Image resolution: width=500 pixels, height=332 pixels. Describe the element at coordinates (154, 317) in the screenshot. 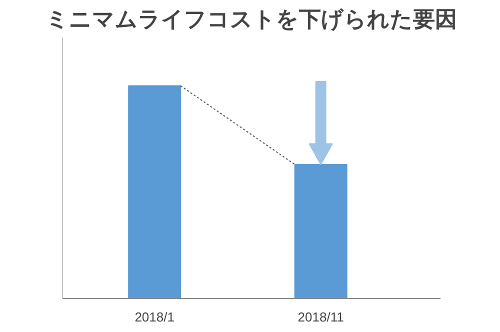

I see `x-tick-label: 2018/1` at that location.